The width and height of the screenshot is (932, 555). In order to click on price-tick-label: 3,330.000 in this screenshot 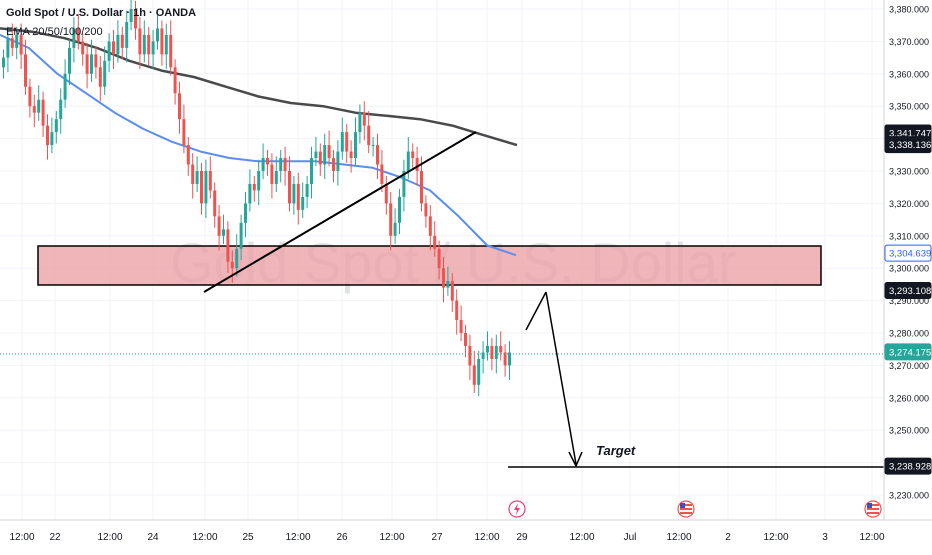, I will do `click(909, 172)`.